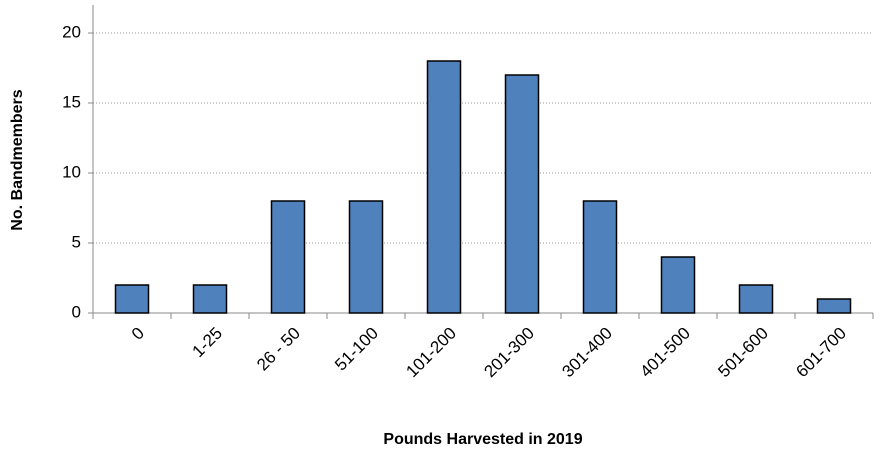  What do you see at coordinates (278, 349) in the screenshot?
I see `x-tick-label: 26 - 50` at bounding box center [278, 349].